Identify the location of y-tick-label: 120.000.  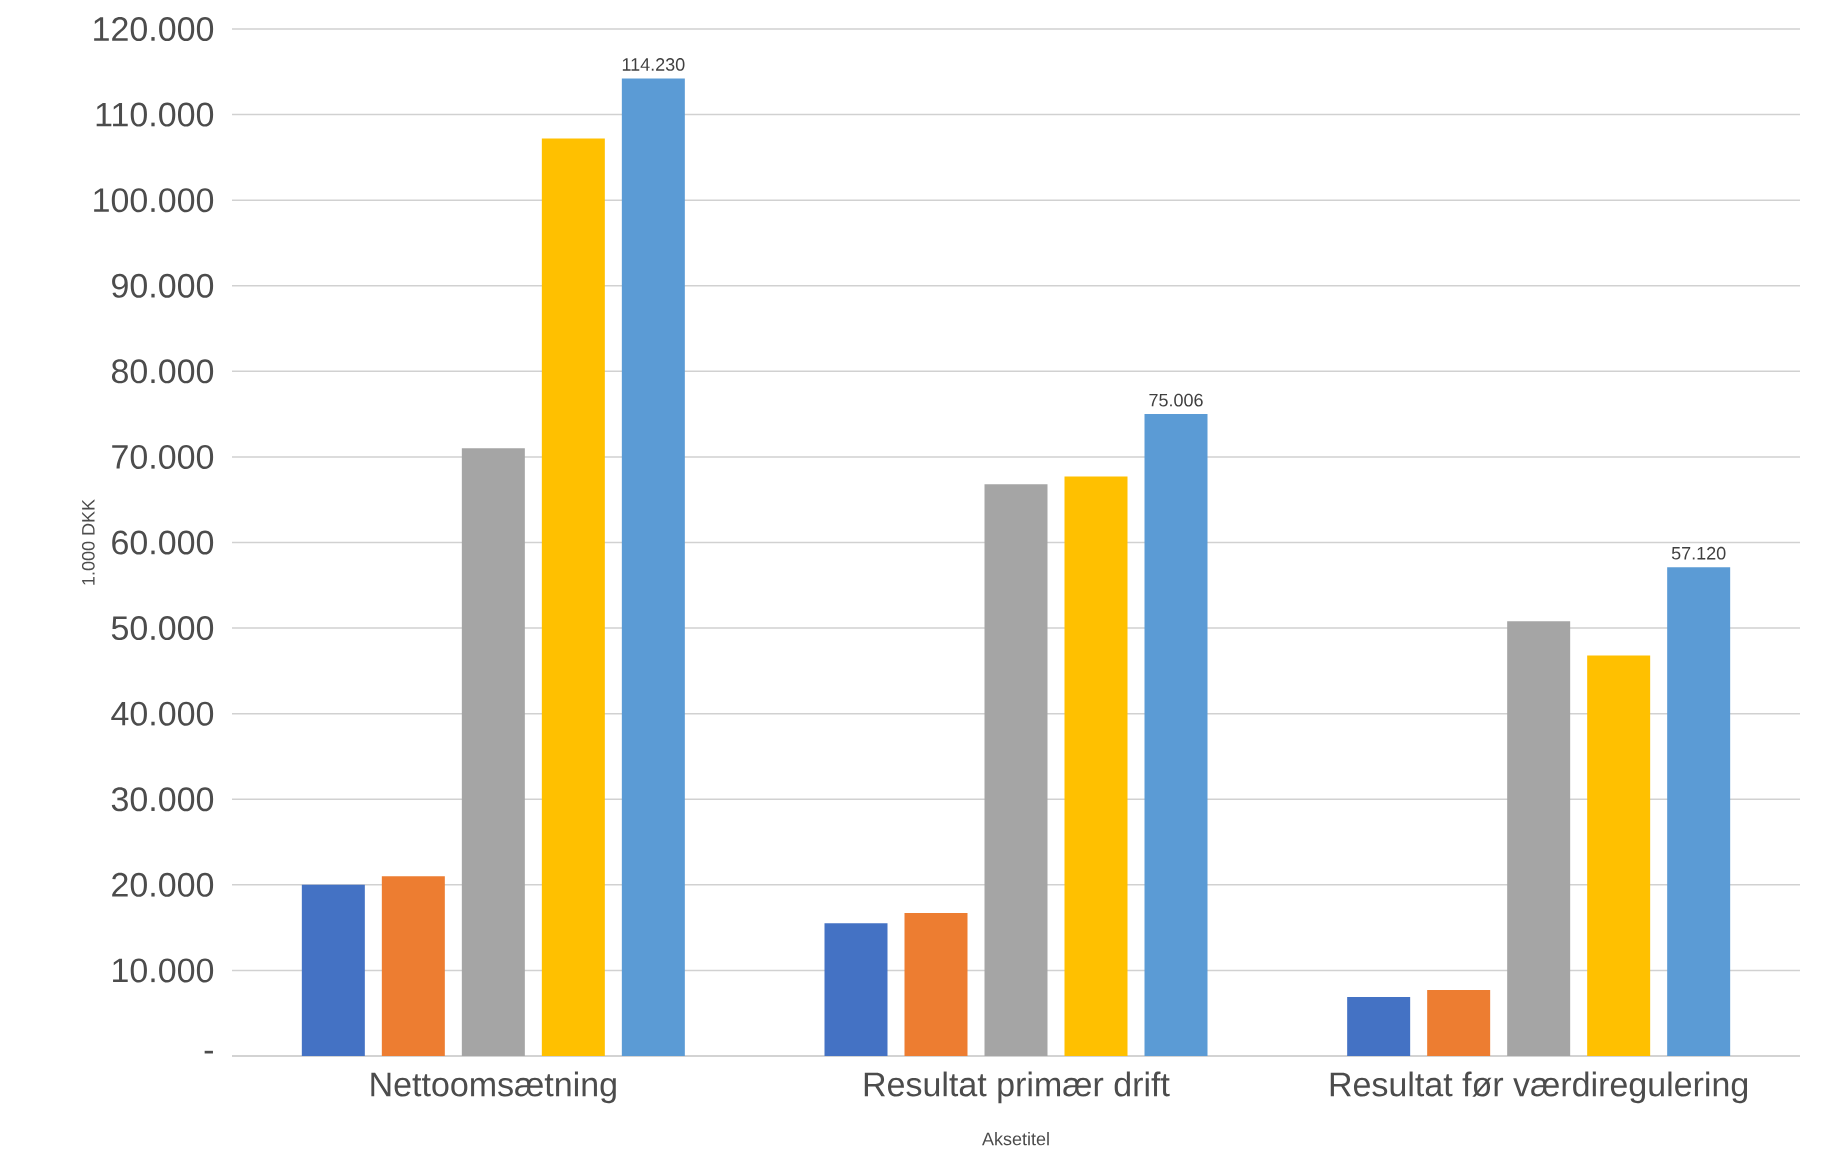
(154, 29).